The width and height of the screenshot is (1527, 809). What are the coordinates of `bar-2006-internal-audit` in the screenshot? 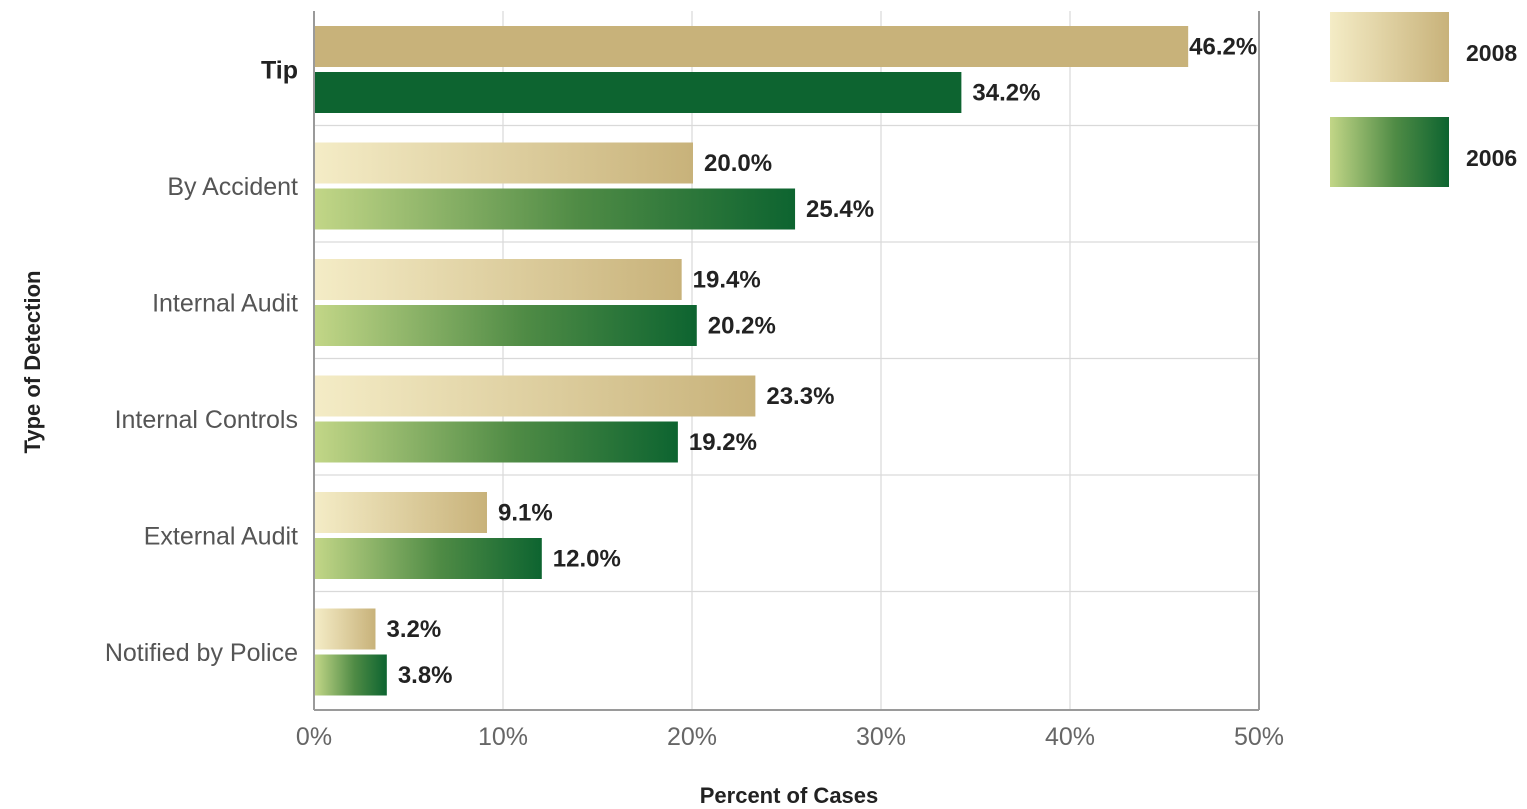 It's located at (506, 325).